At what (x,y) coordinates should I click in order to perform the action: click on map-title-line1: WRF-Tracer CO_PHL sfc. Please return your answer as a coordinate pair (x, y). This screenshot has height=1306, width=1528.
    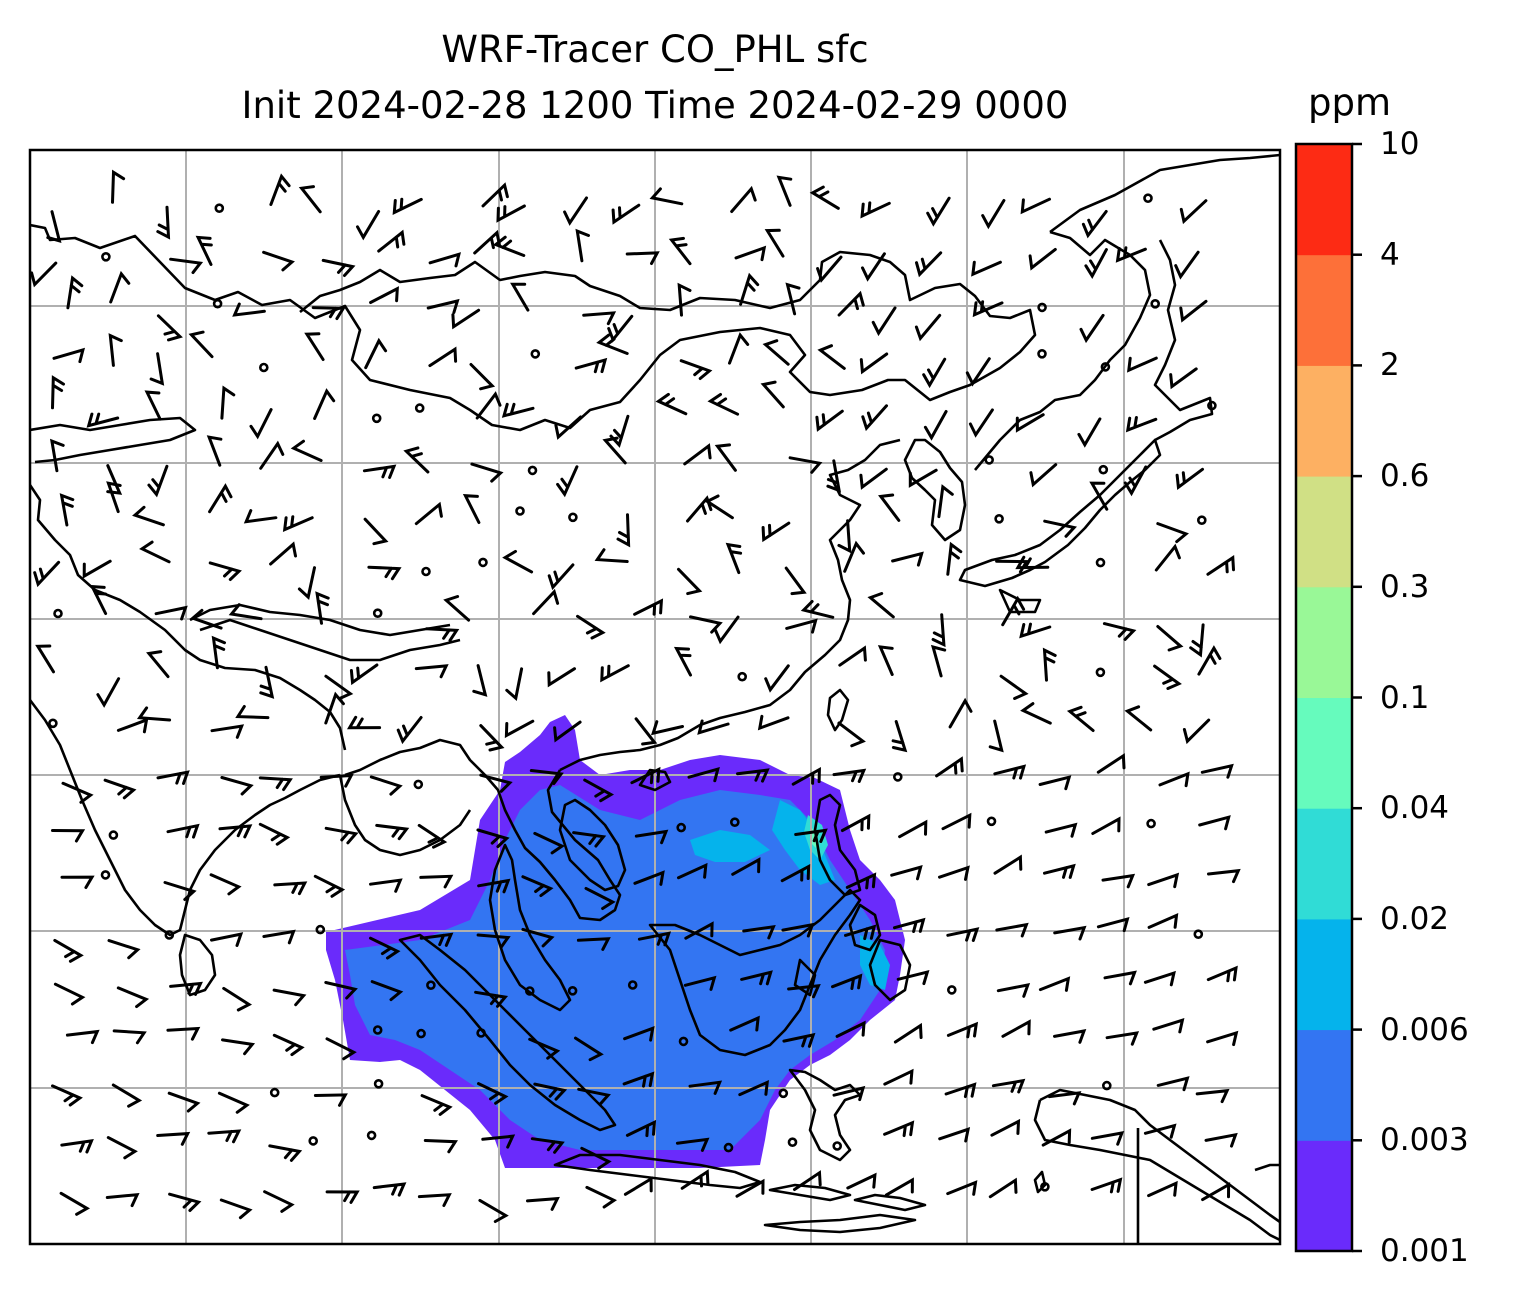
    Looking at the image, I should click on (655, 49).